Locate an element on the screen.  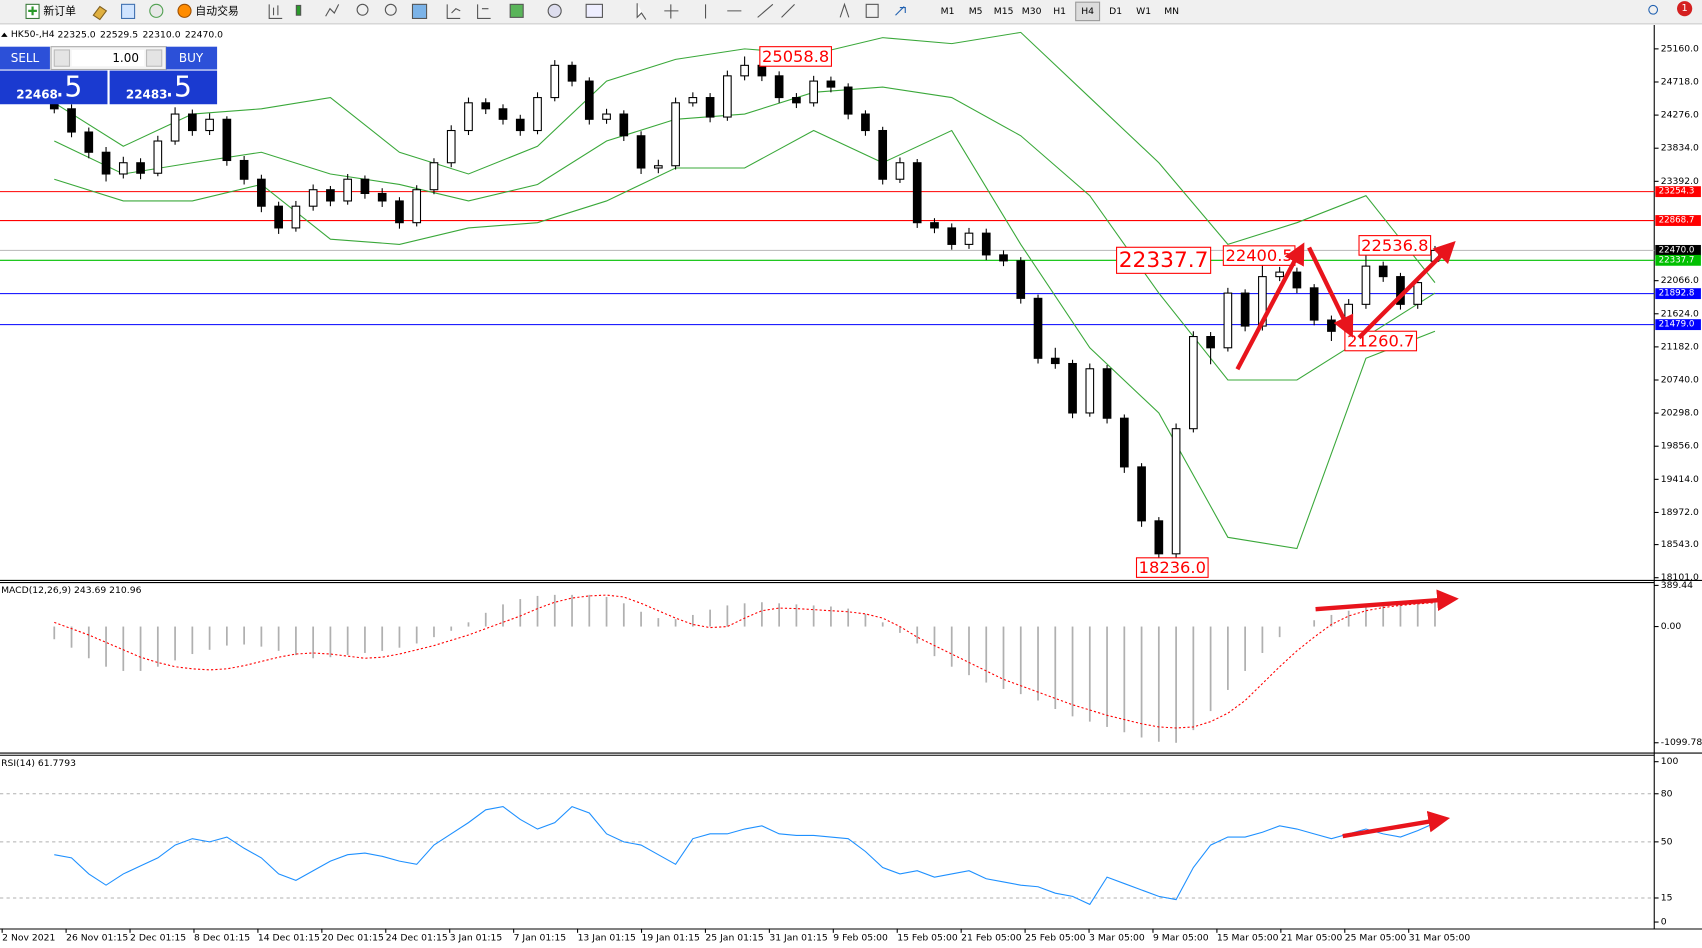
annotation-label: 18236.0 is located at coordinates (1172, 567).